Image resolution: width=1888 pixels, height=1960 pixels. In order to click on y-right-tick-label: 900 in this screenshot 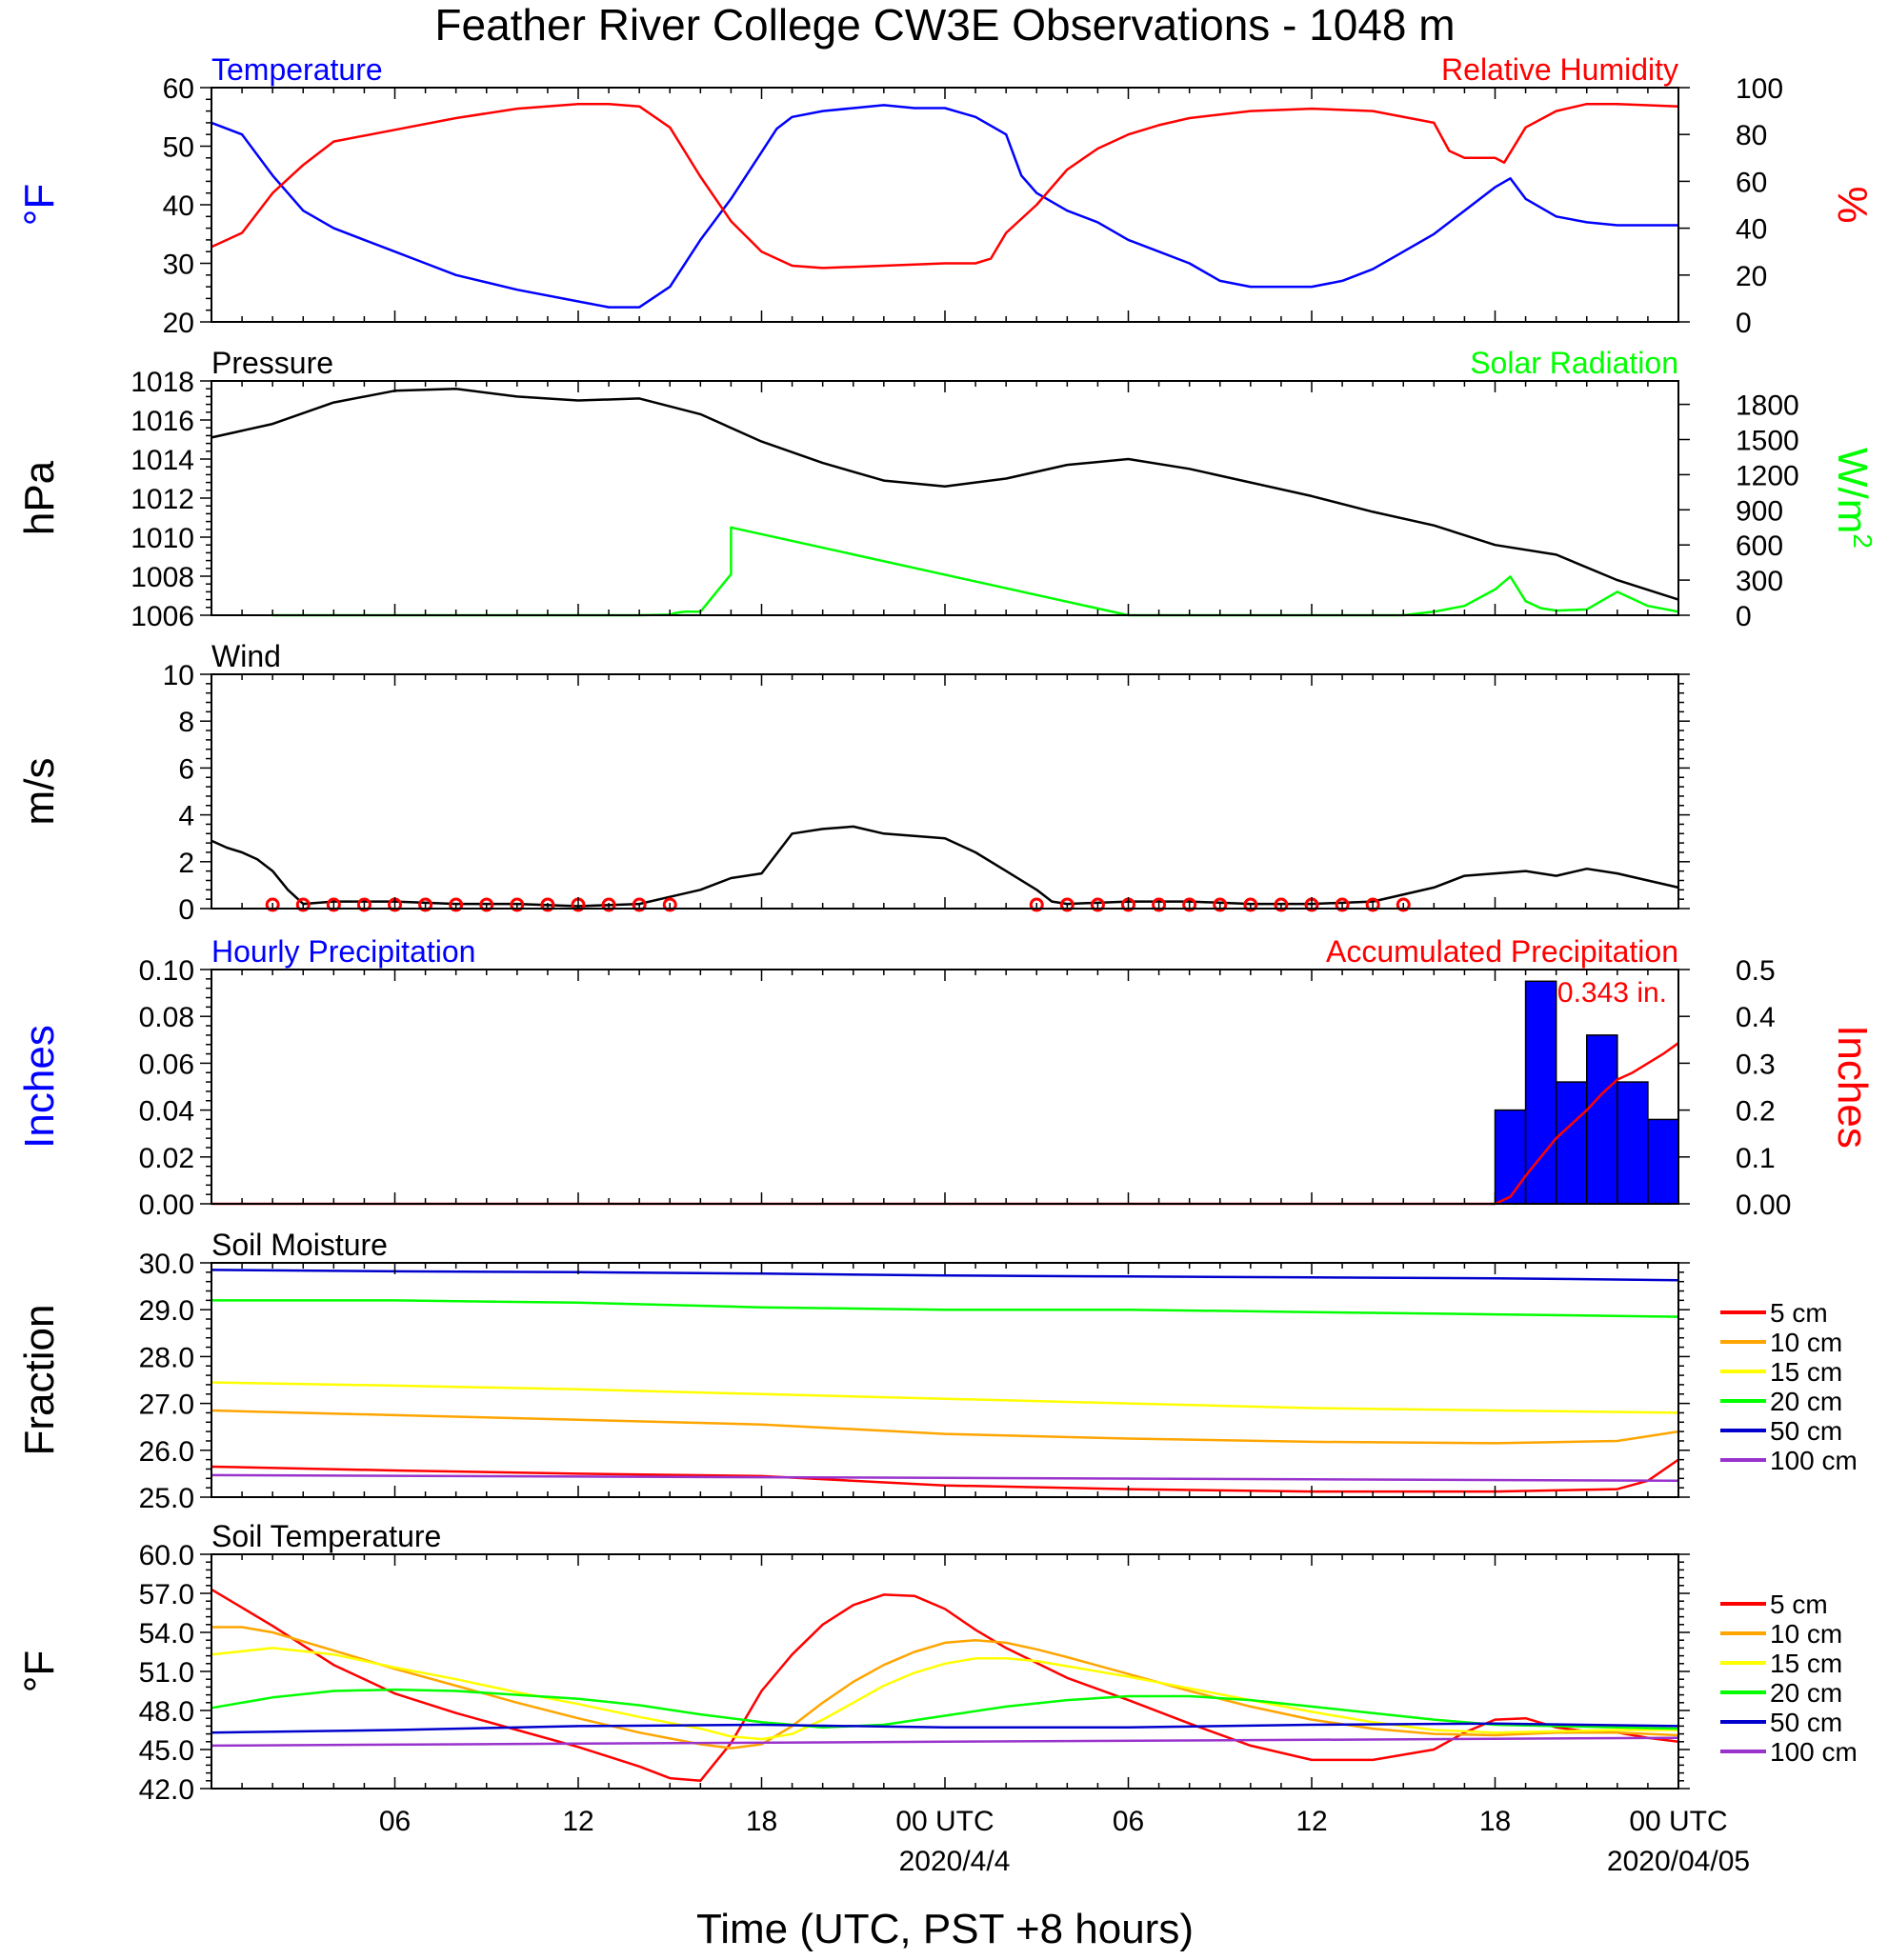, I will do `click(1759, 511)`.